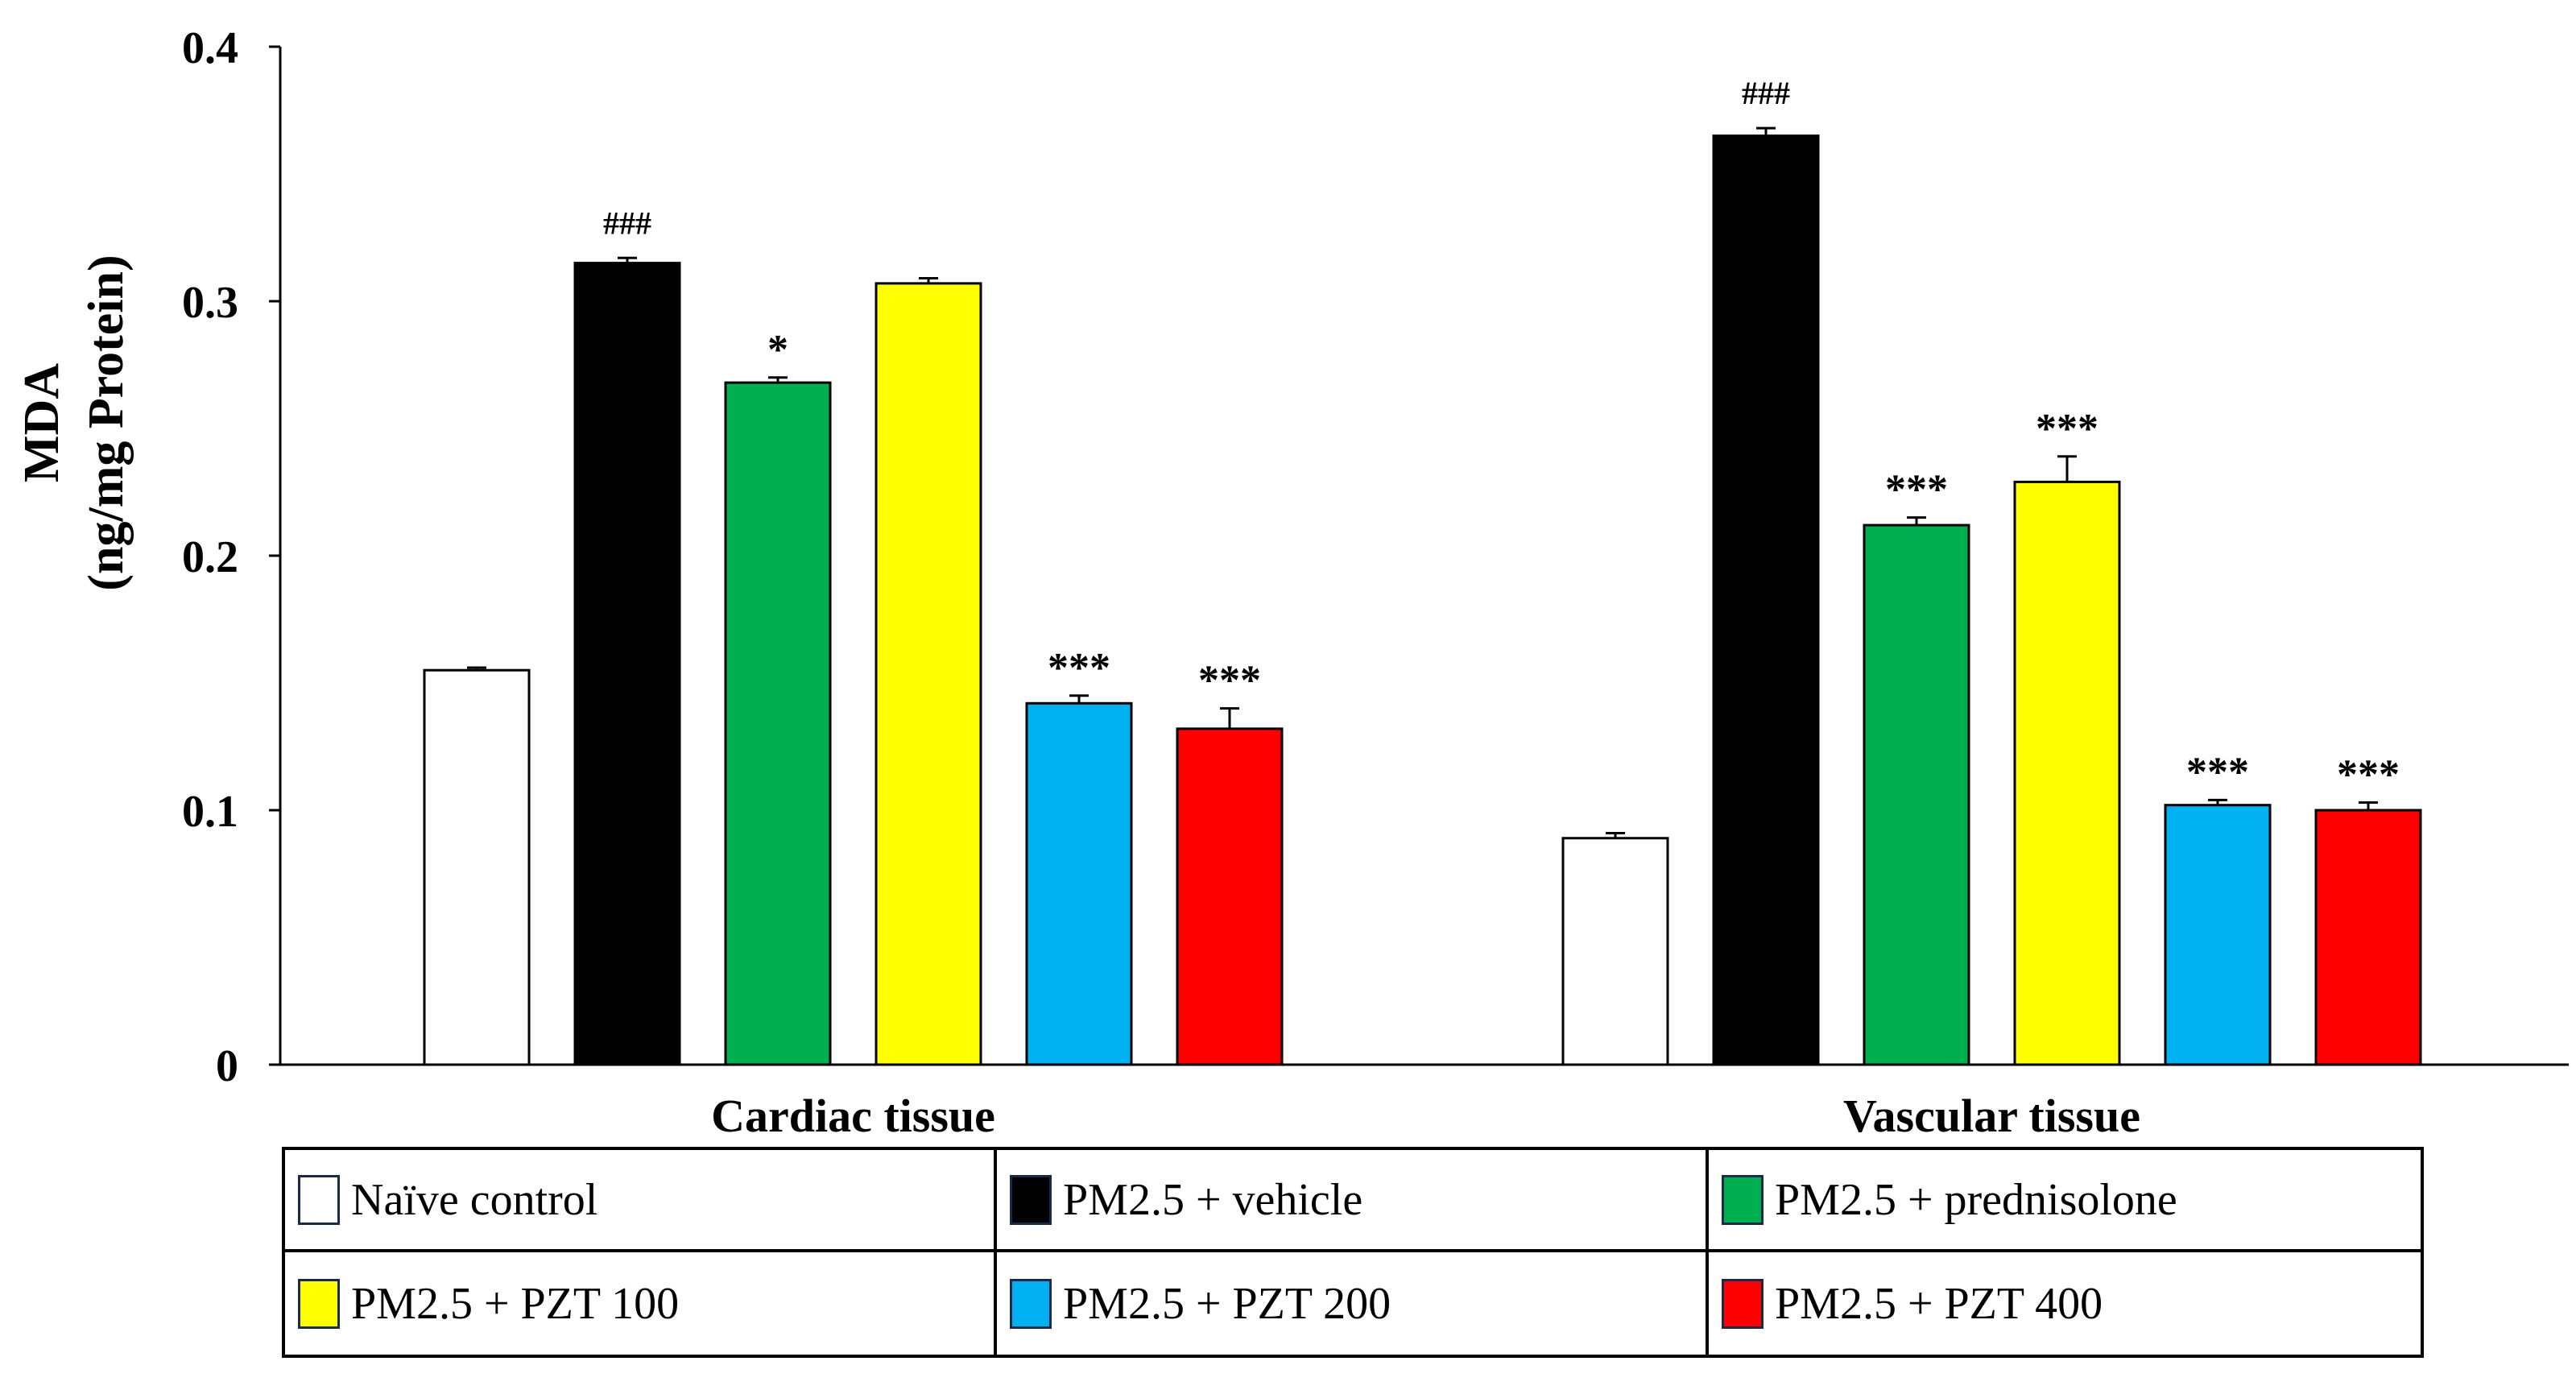 This screenshot has width=2576, height=1386. What do you see at coordinates (227, 1066) in the screenshot?
I see `y-tick-label: 0` at bounding box center [227, 1066].